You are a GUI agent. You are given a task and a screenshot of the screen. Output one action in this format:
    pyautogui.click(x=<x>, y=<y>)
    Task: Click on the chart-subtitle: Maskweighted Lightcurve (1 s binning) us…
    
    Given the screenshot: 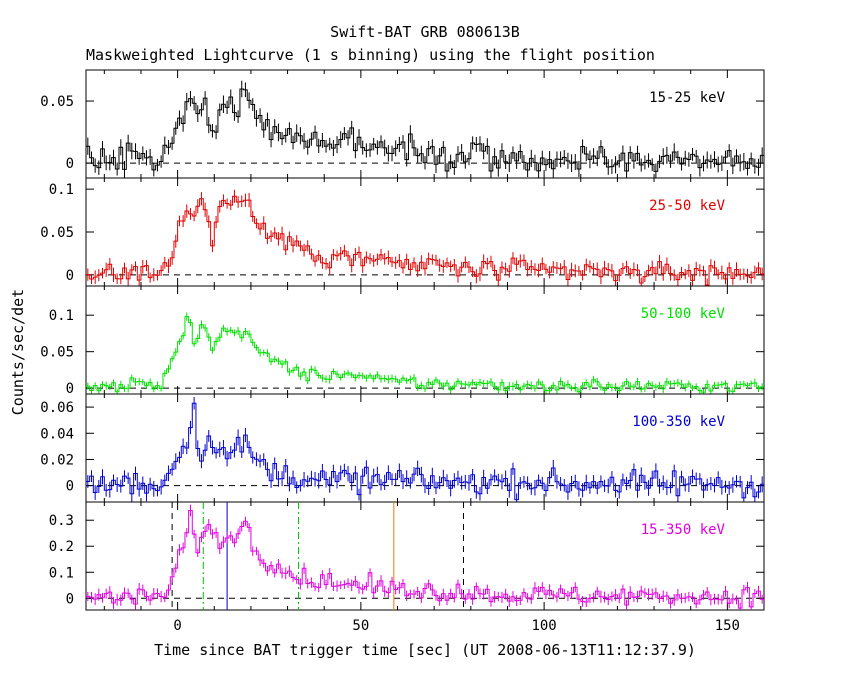 What is the action you would take?
    pyautogui.click(x=370, y=55)
    